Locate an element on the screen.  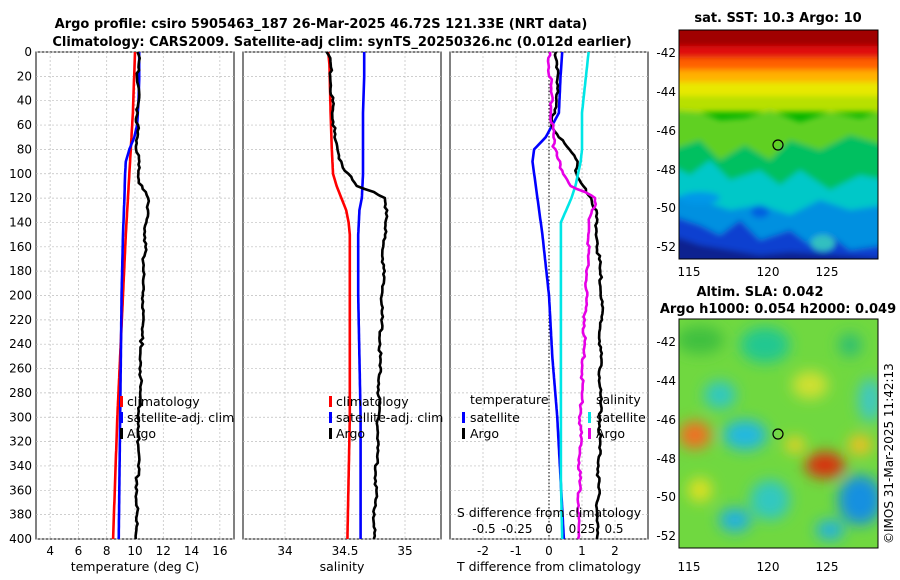
temperature-x-tick-labels: 4 6 8 10 12 14 16 is located at coordinates (136, 551).